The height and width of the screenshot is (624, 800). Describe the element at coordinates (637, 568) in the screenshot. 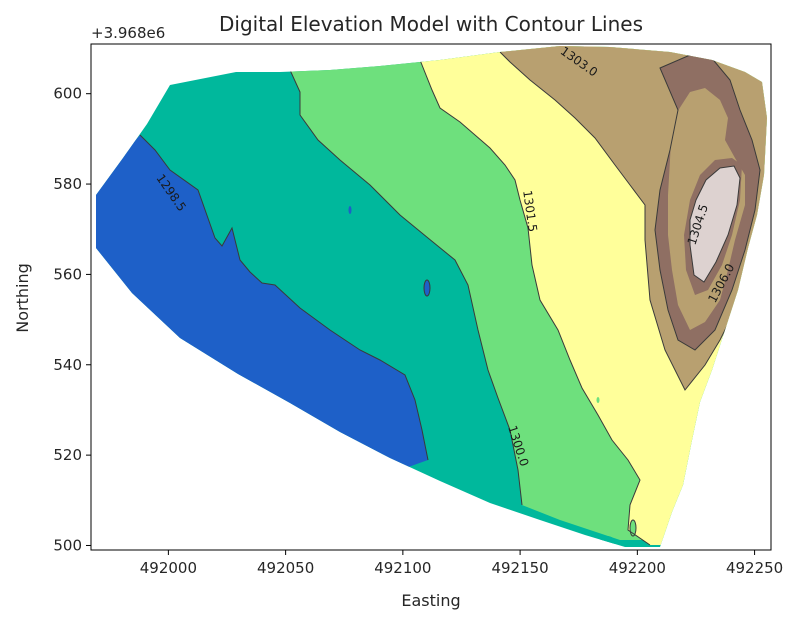

I see `x-tick-label: 492200` at that location.